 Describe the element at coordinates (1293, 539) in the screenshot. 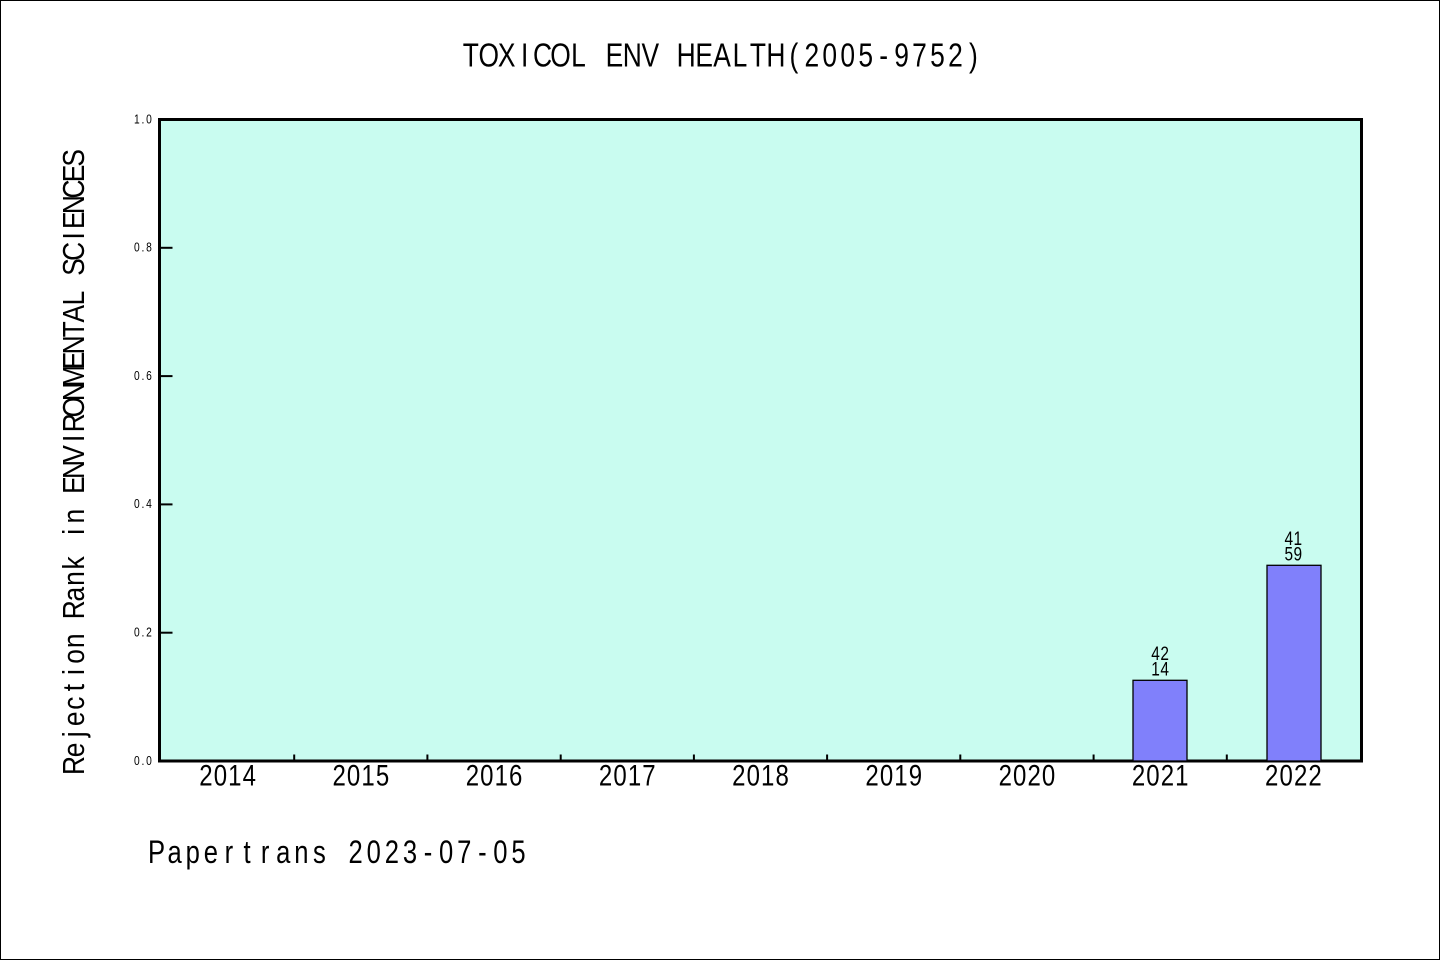

I see `svg-text: 41` at that location.